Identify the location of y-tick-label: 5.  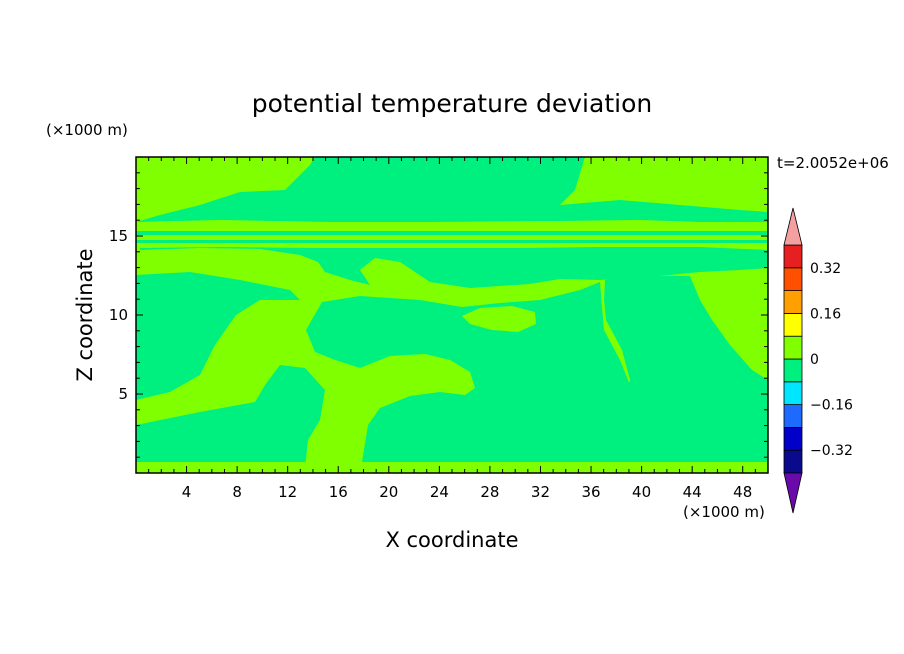
(123, 394).